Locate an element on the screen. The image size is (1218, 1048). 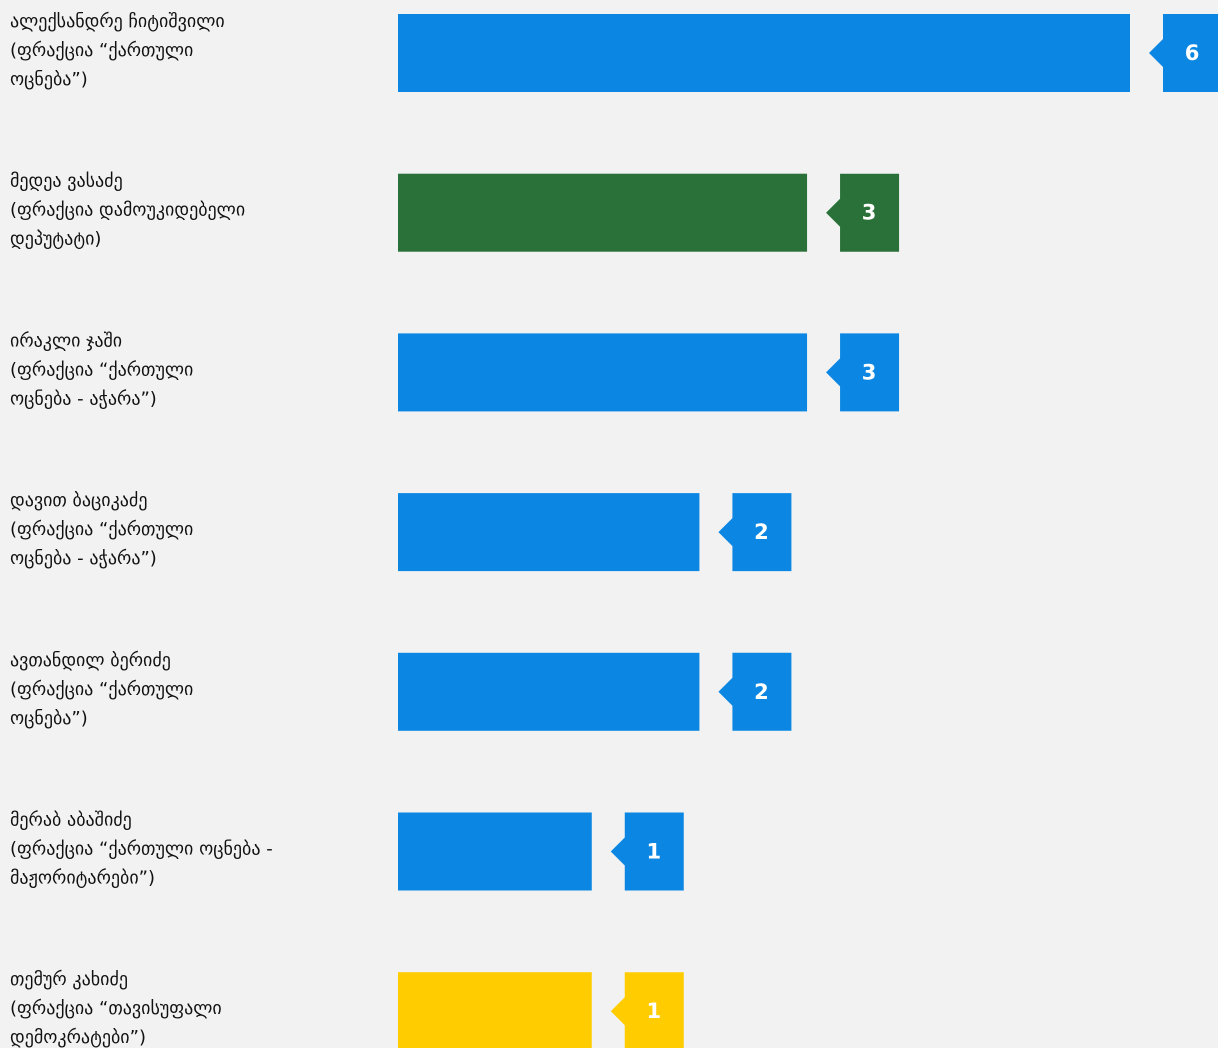
category-label: ავთანდილ ბერიძე is located at coordinates (90, 660).